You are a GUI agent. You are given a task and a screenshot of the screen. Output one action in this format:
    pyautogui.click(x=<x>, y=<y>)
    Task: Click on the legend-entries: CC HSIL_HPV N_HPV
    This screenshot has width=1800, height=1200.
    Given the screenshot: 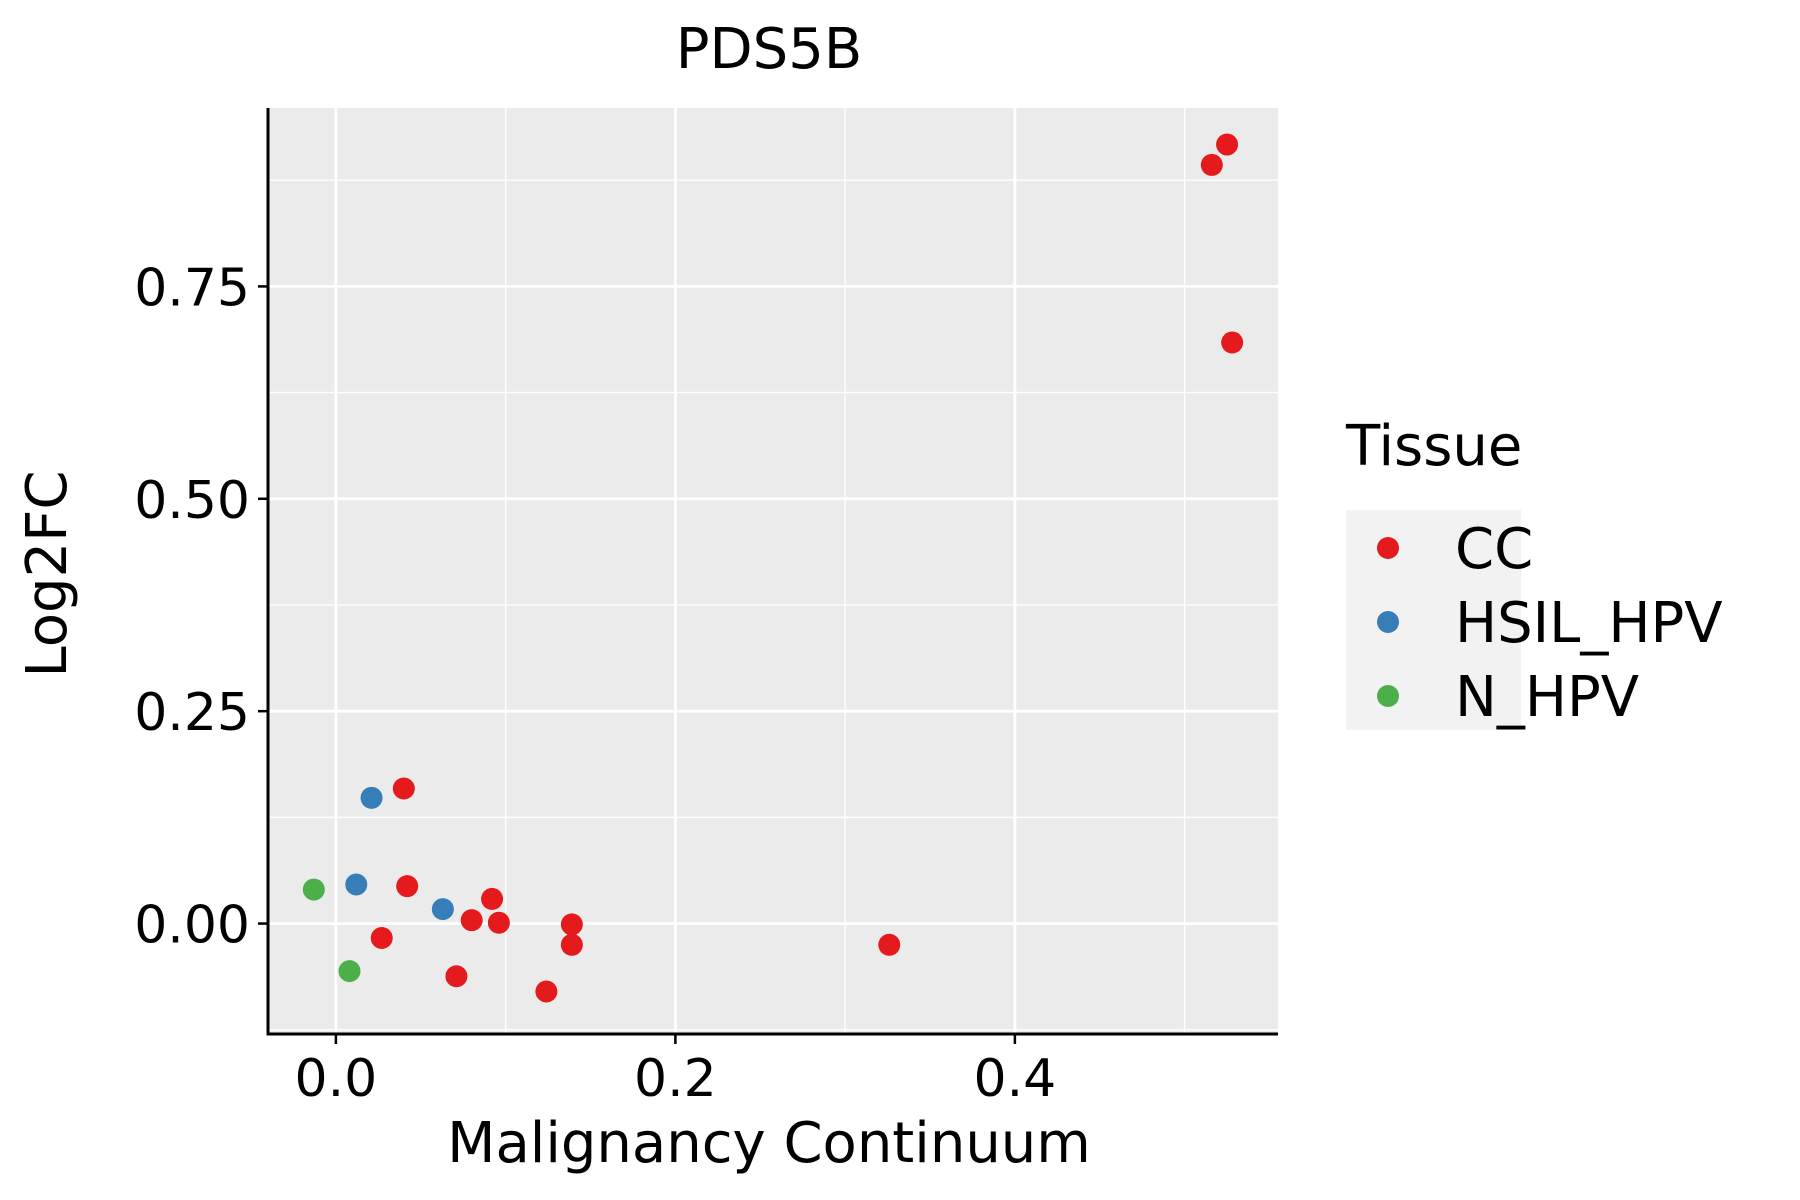 What is the action you would take?
    pyautogui.click(x=1550, y=623)
    